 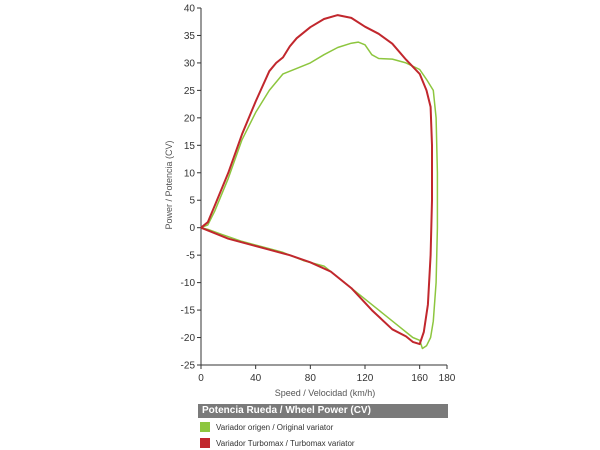 I want to click on y-tick-label: 0, so click(x=192, y=228).